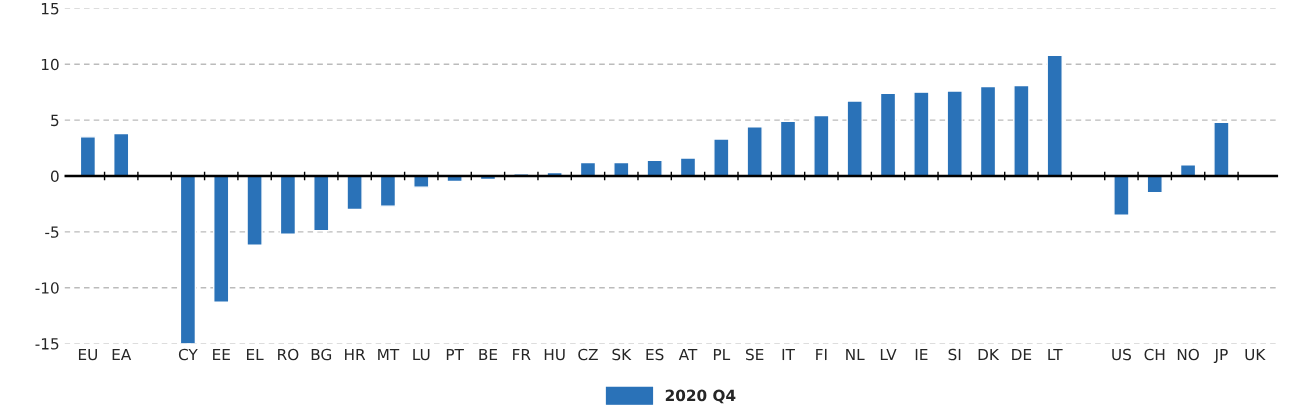 The width and height of the screenshot is (1291, 419). Describe the element at coordinates (655, 354) in the screenshot. I see `x-tick-label: ES` at that location.